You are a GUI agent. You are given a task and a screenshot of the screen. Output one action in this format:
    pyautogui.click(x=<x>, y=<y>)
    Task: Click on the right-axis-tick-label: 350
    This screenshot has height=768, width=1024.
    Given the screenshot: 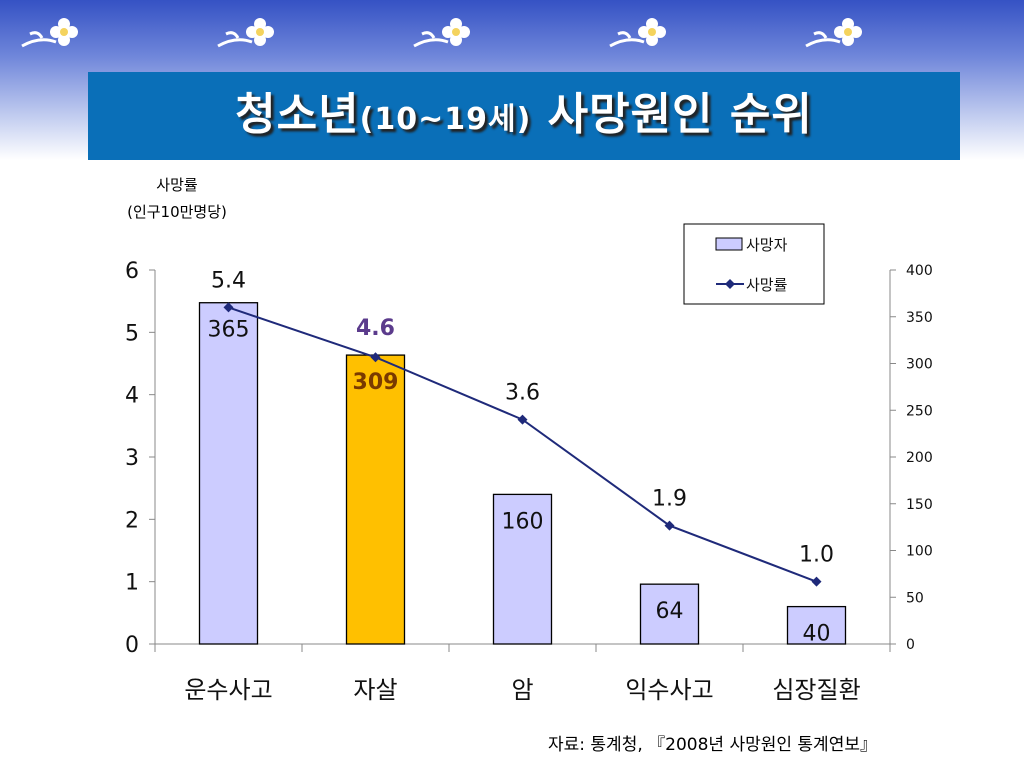 What is the action you would take?
    pyautogui.click(x=919, y=318)
    